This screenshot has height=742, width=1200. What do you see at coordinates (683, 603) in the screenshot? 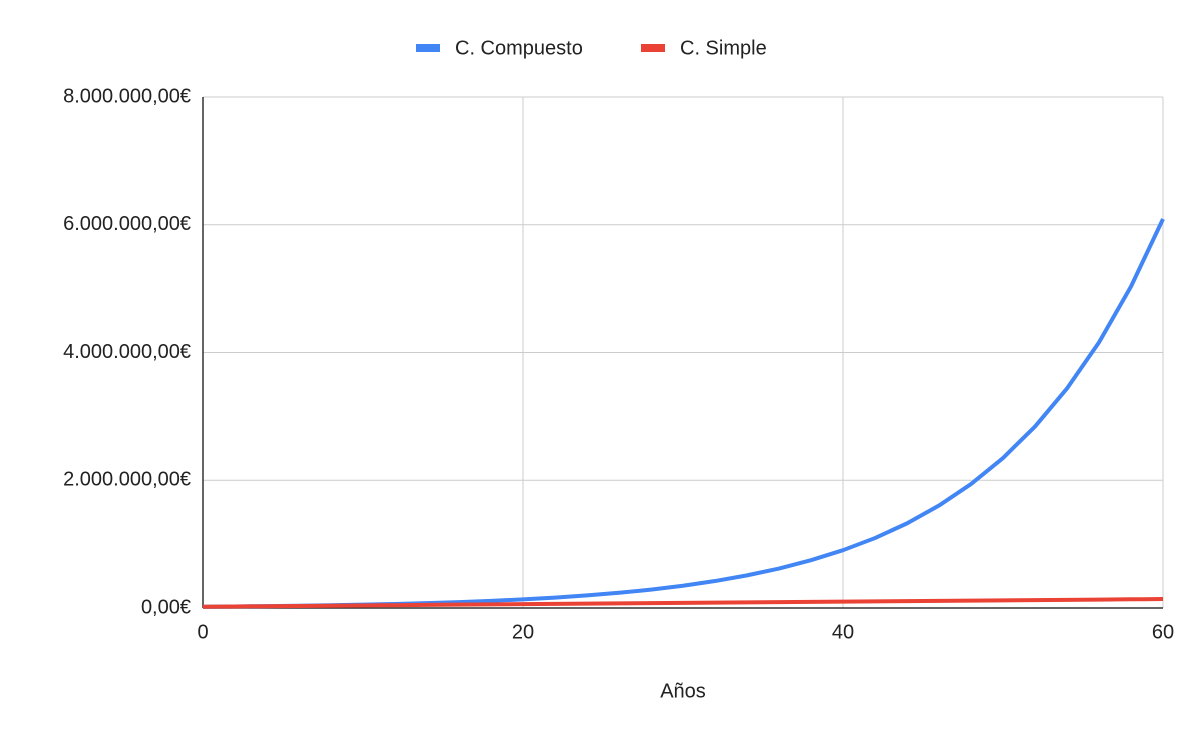
I see `series-line` at bounding box center [683, 603].